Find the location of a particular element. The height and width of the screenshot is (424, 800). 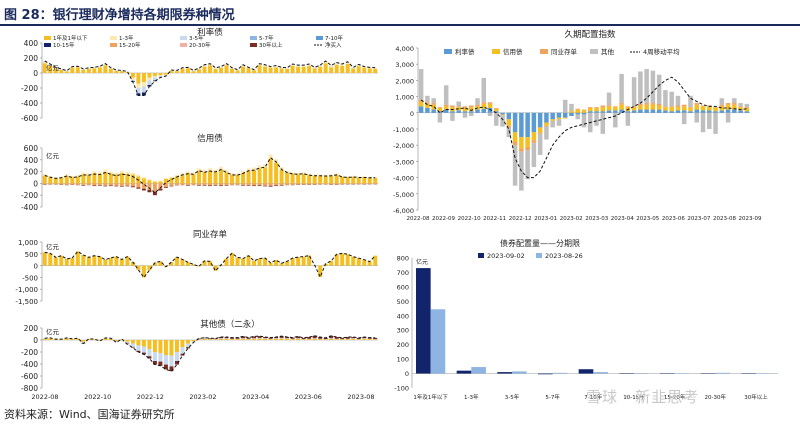

y-tick-label: -2,000 is located at coordinates (403, 146).